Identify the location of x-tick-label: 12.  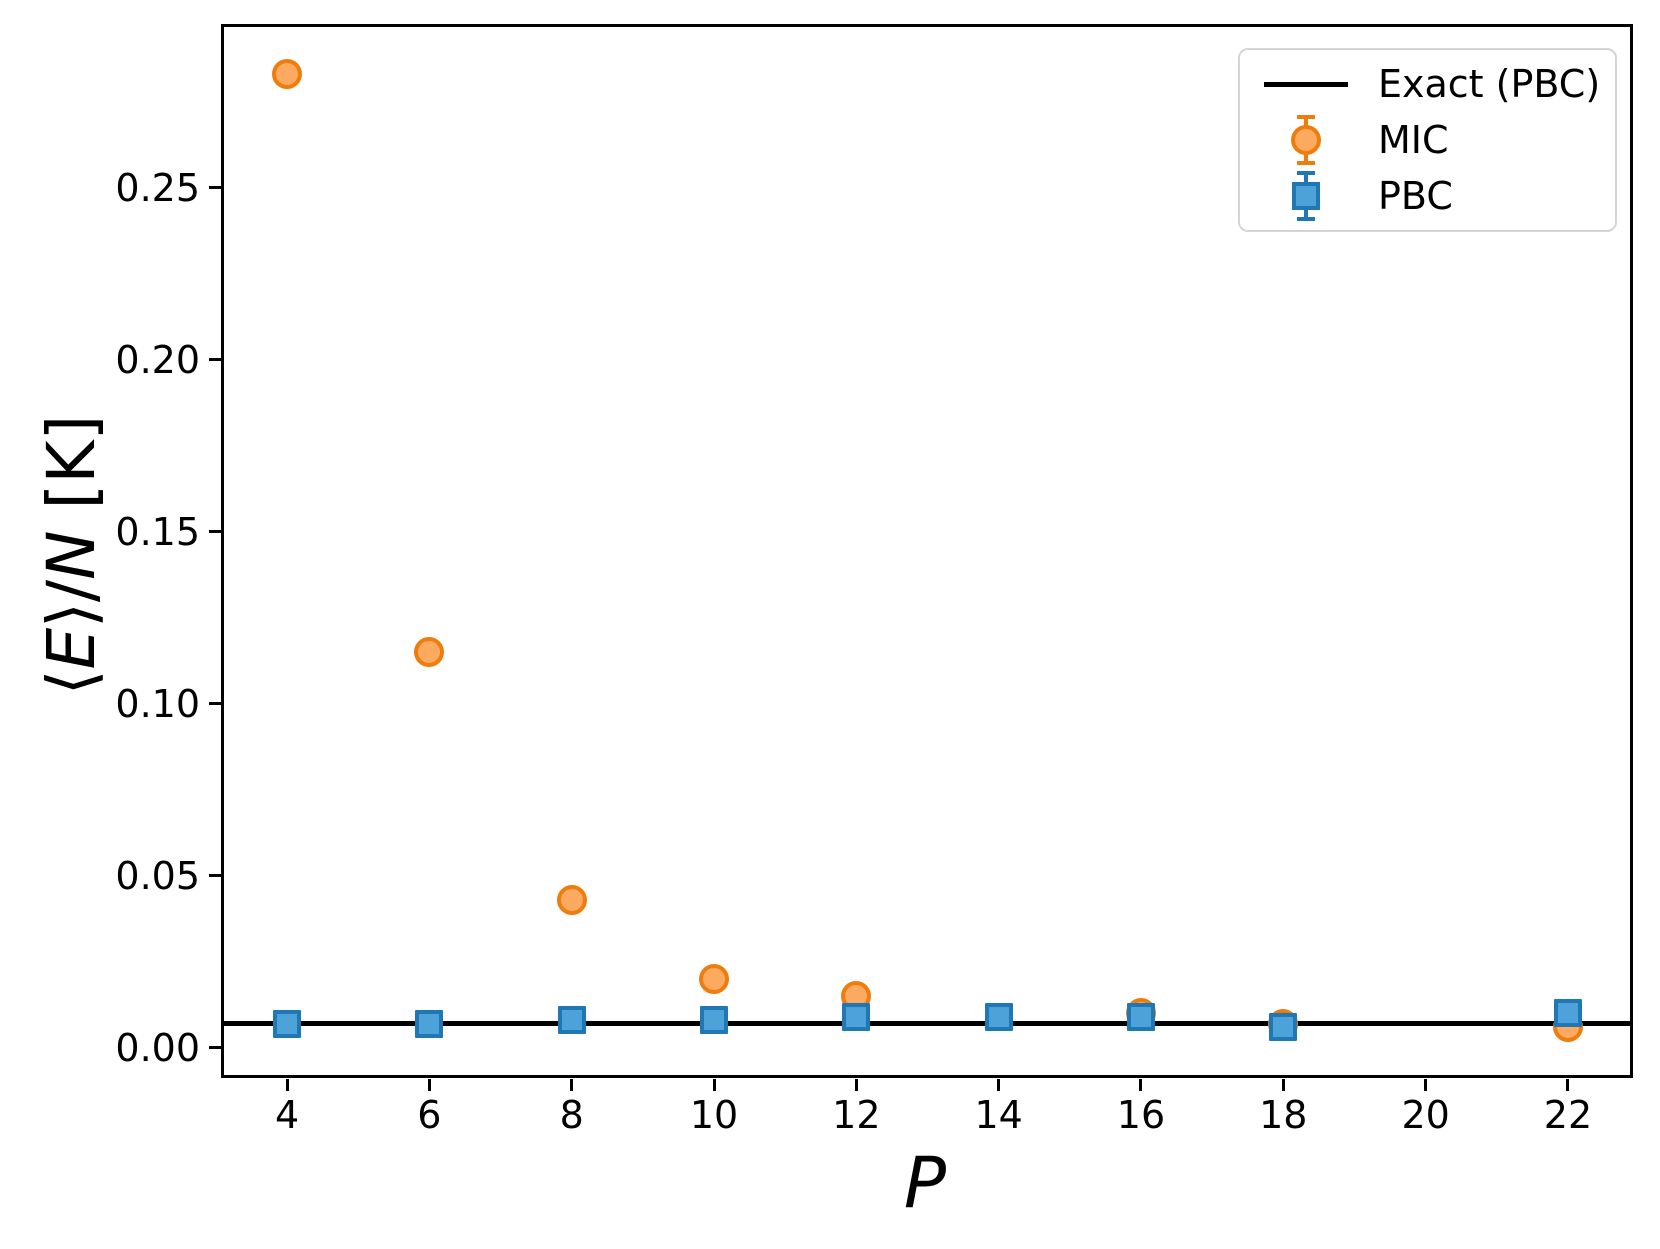
(856, 1115).